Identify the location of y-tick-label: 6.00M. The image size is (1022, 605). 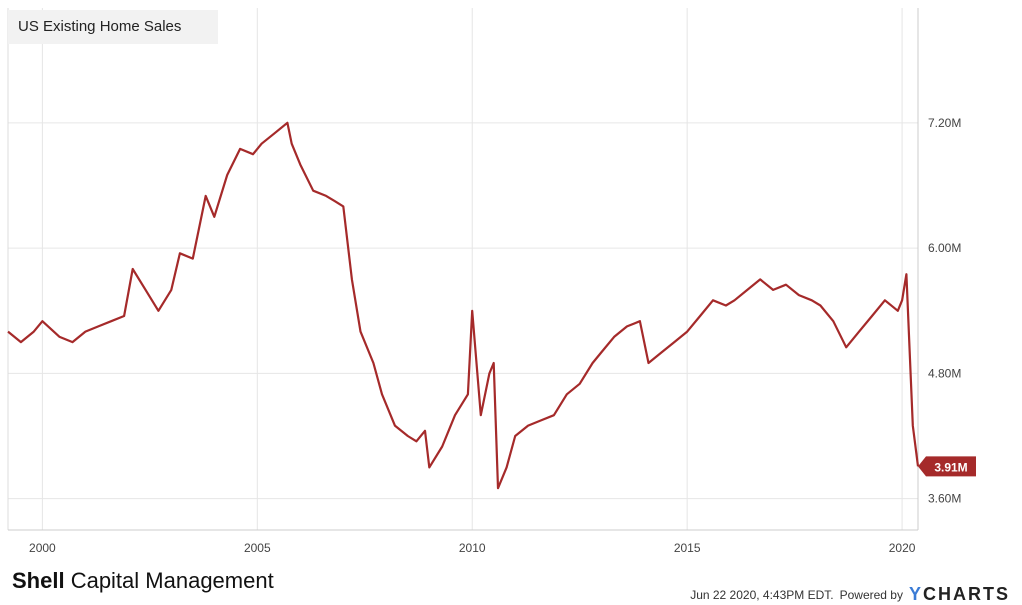
(944, 248).